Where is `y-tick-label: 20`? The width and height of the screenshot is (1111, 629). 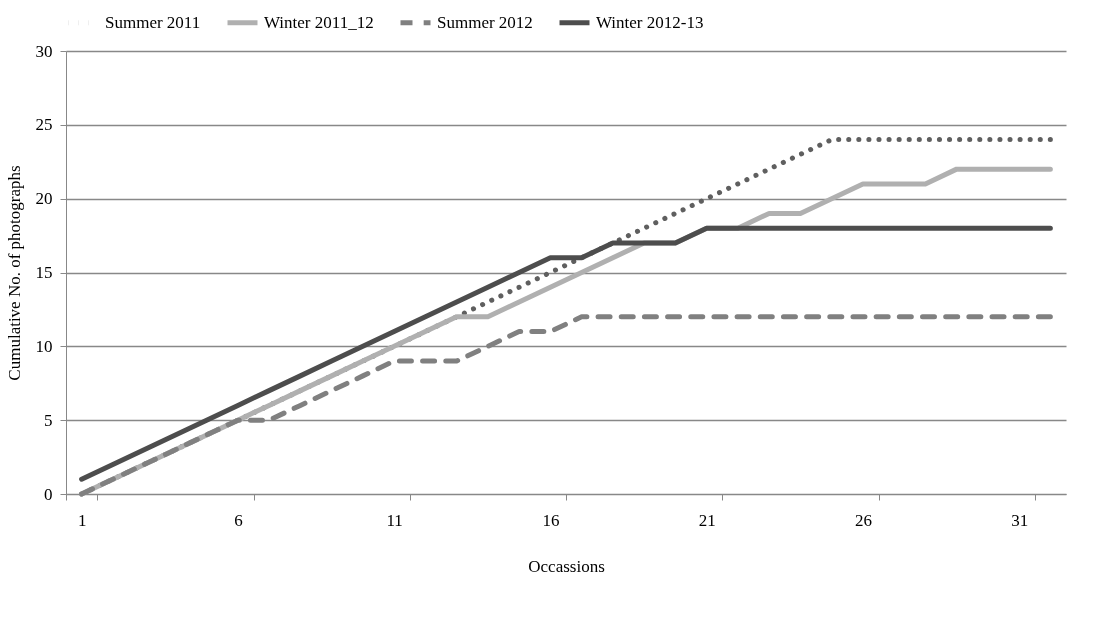
y-tick-label: 20 is located at coordinates (44, 199).